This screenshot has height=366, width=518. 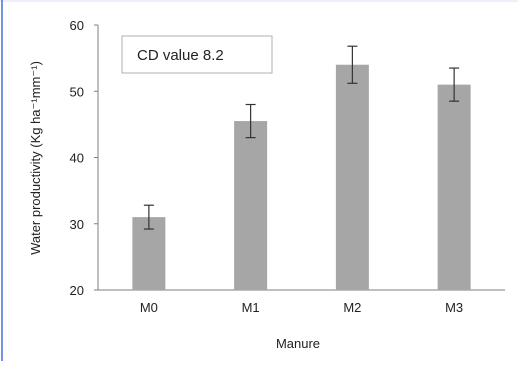 What do you see at coordinates (251, 307) in the screenshot?
I see `x-tick-label-m1: M1` at bounding box center [251, 307].